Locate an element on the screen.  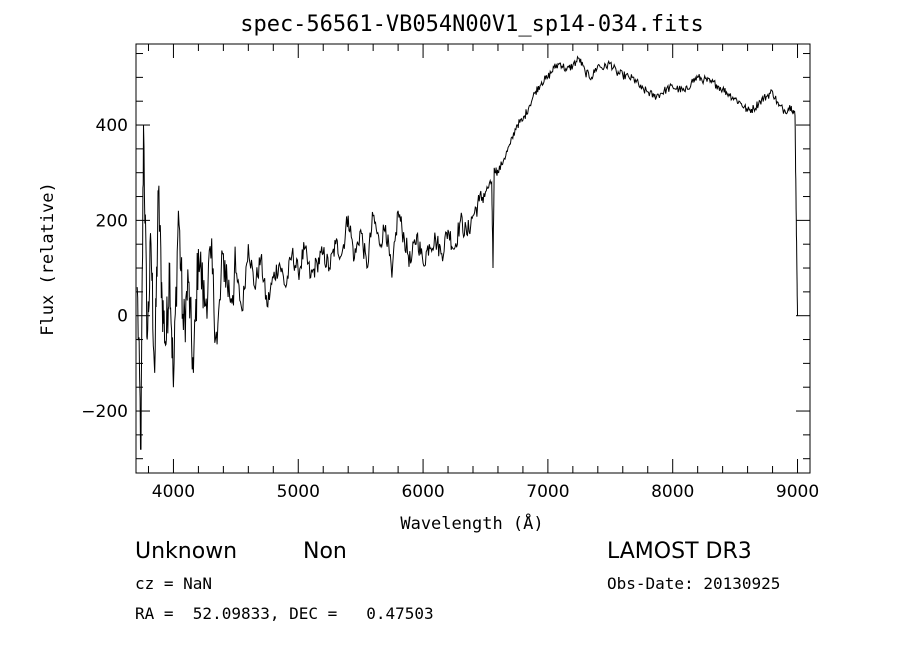
x-tick-label: 4000 is located at coordinates (173, 492).